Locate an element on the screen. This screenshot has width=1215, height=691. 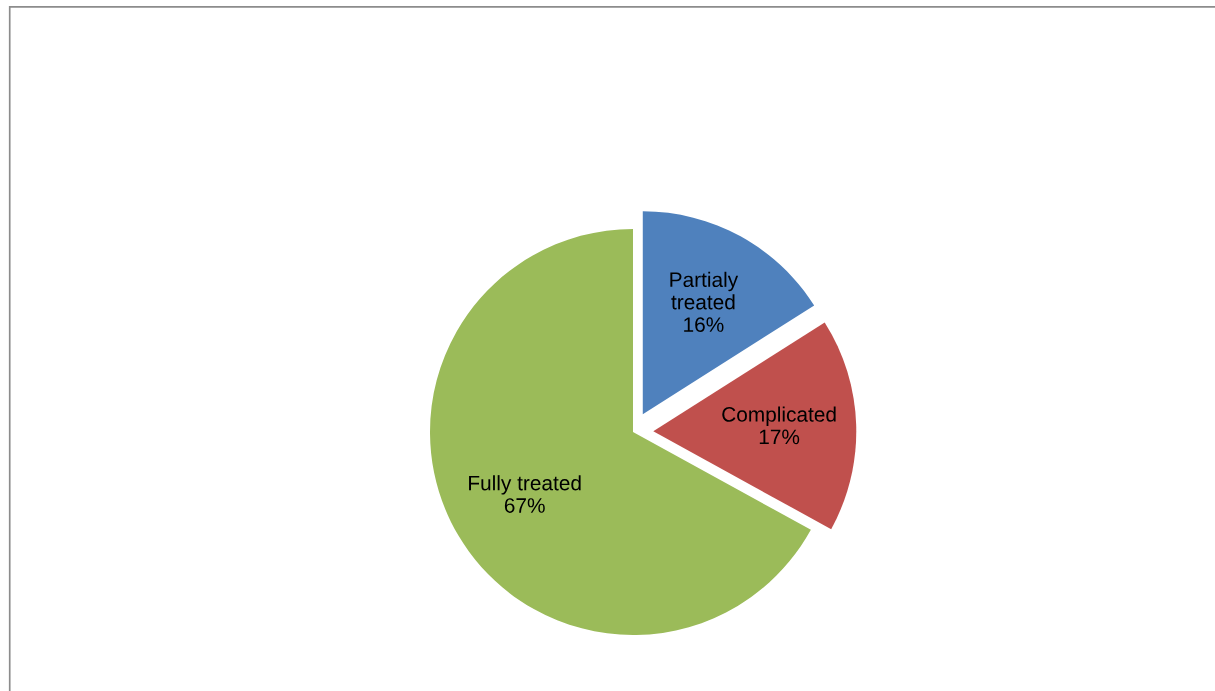
slice-label: Fully treated is located at coordinates (525, 485).